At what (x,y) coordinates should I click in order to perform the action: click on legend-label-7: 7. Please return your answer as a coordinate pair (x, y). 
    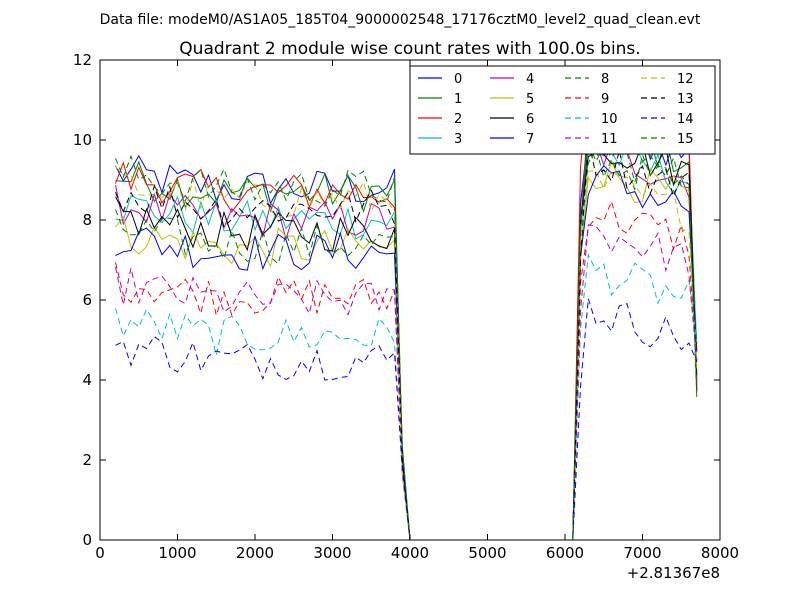
    Looking at the image, I should click on (530, 139).